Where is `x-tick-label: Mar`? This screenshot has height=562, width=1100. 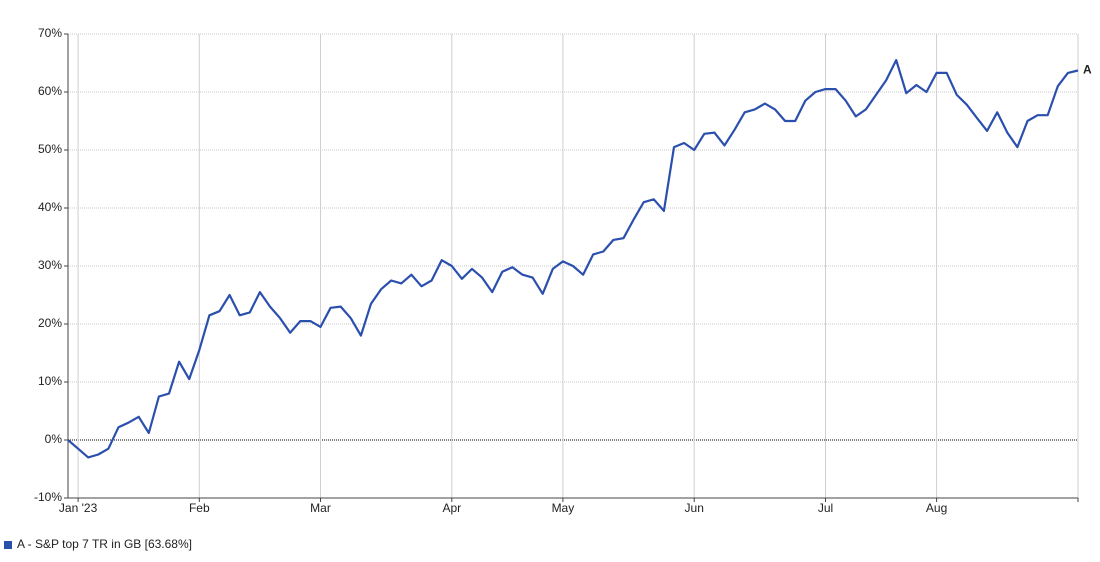
x-tick-label: Mar is located at coordinates (320, 508).